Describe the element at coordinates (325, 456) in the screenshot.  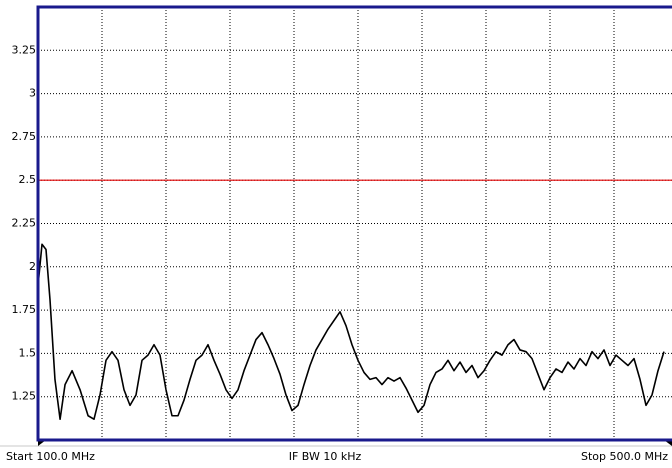
I see `footer-center: IF BW 10 kHz` at that location.